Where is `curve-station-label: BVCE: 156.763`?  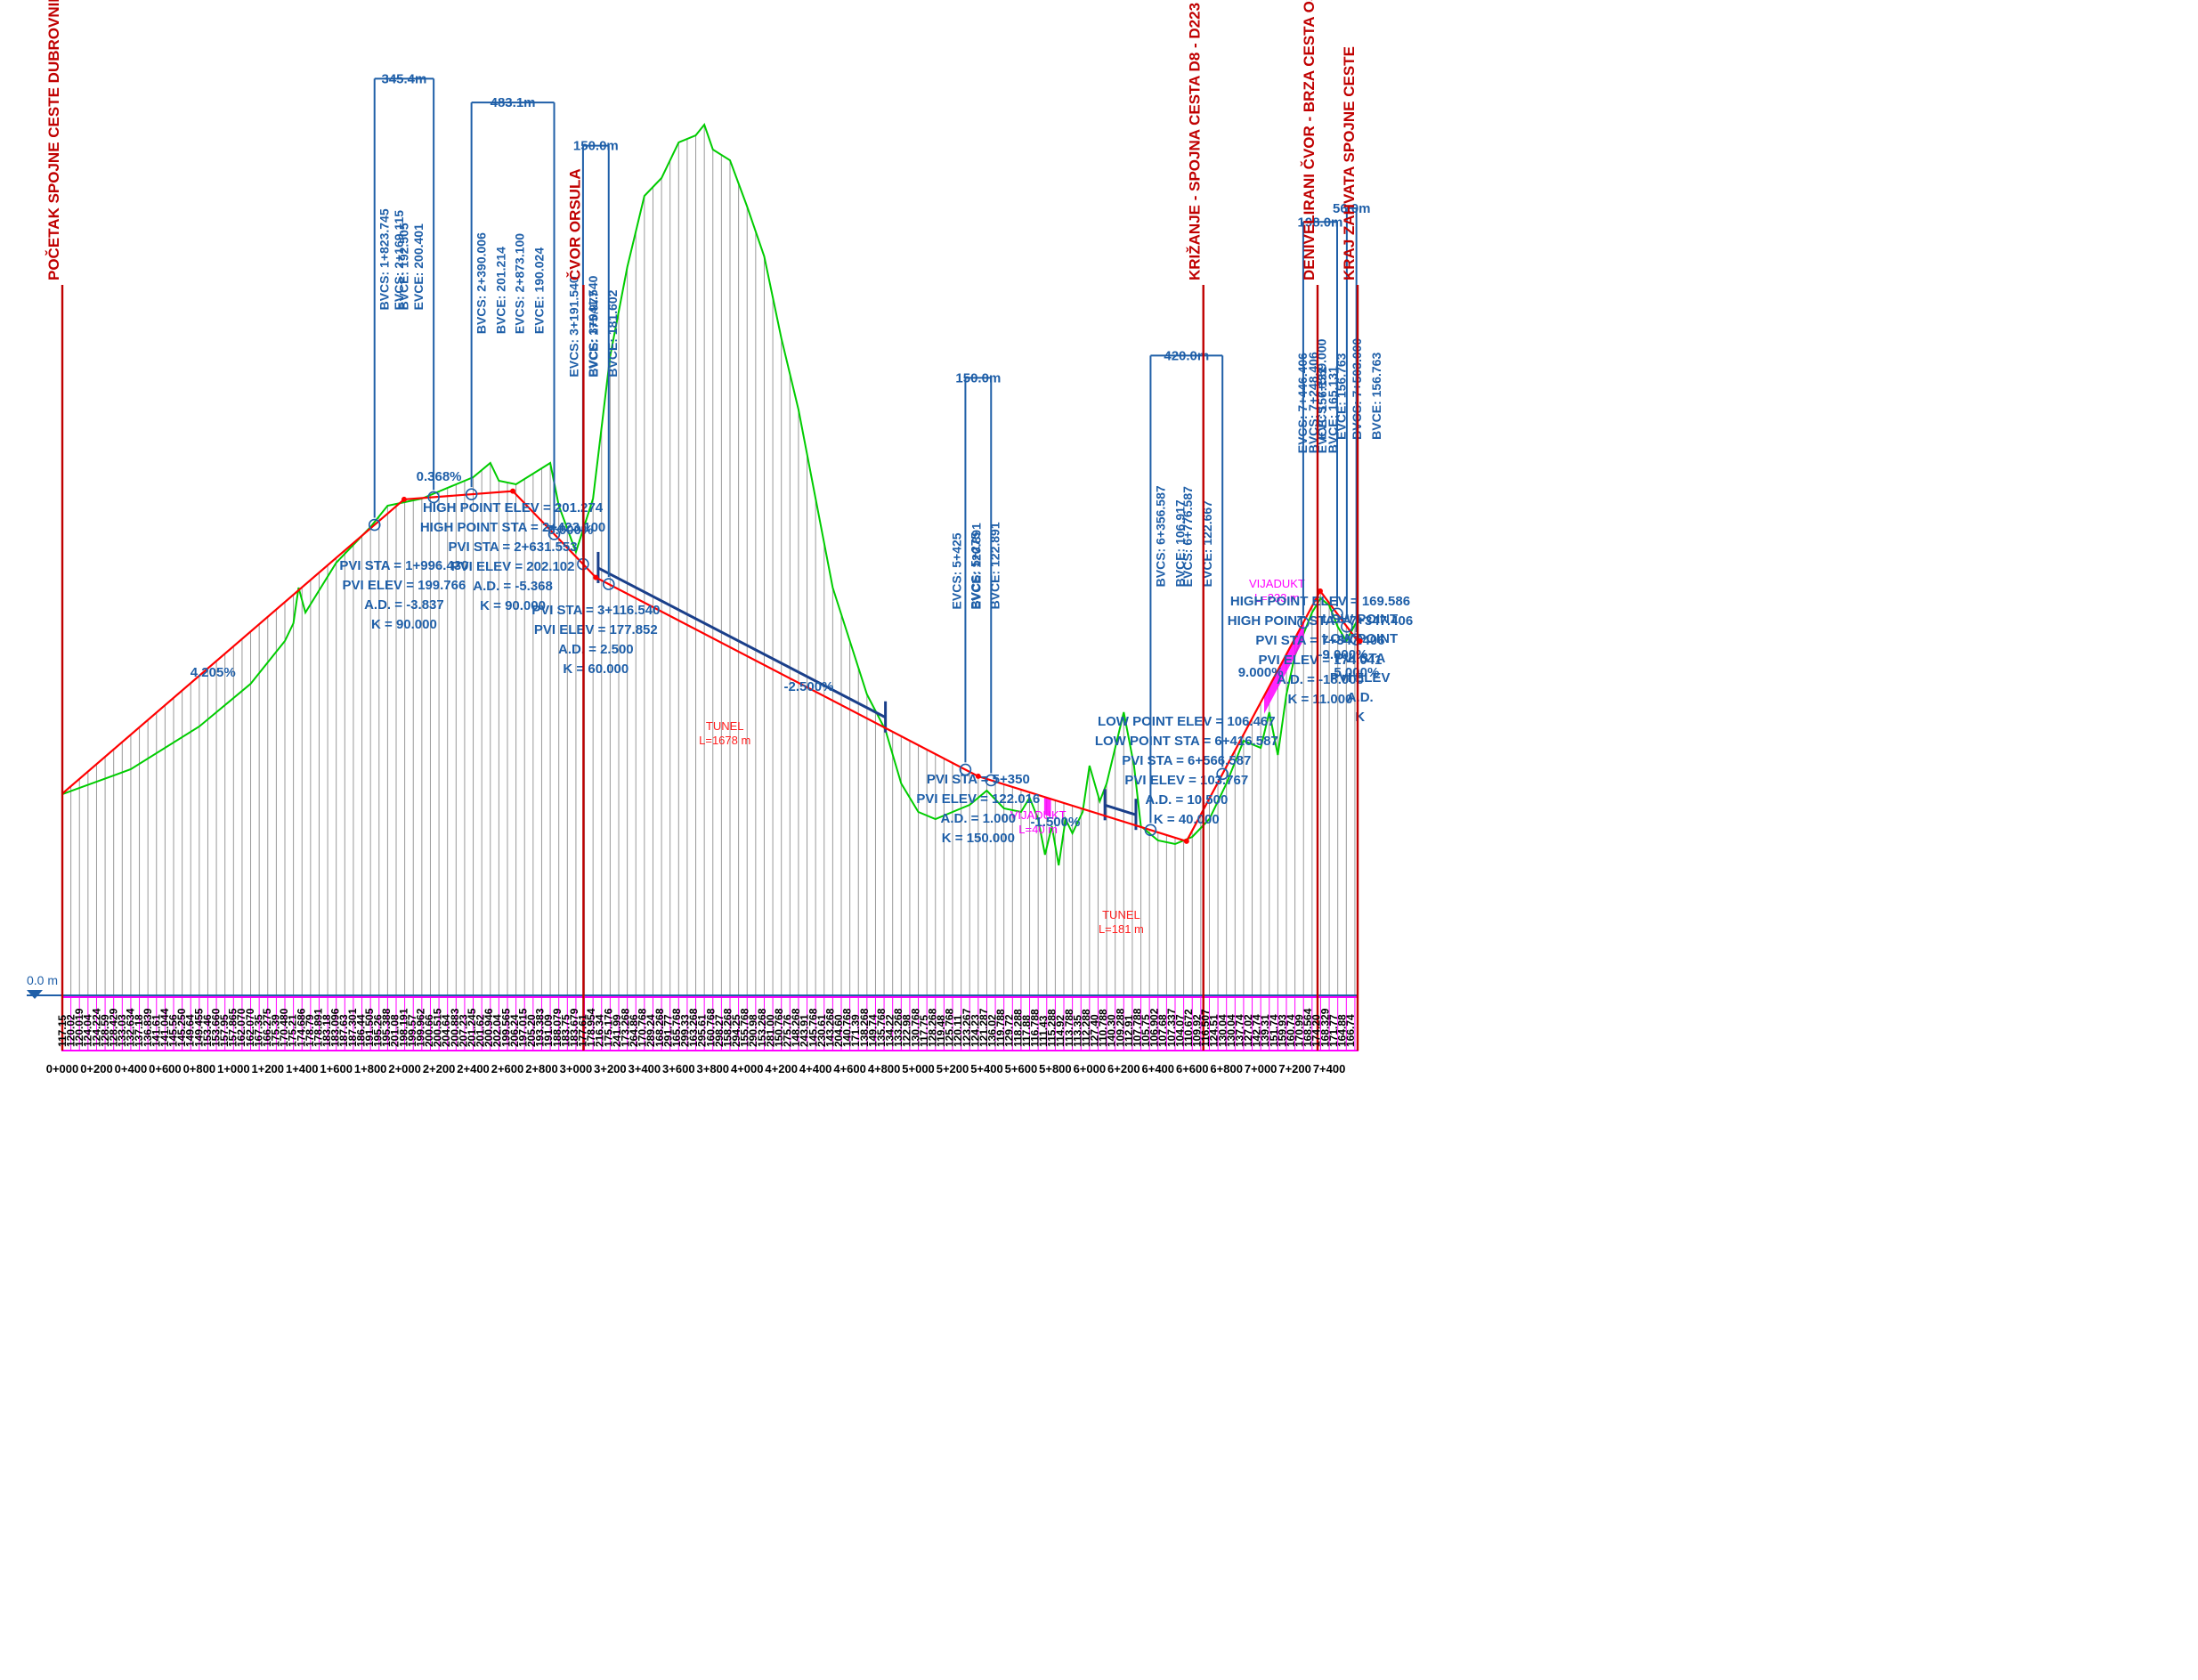 curve-station-label: BVCE: 156.763 is located at coordinates (1376, 396).